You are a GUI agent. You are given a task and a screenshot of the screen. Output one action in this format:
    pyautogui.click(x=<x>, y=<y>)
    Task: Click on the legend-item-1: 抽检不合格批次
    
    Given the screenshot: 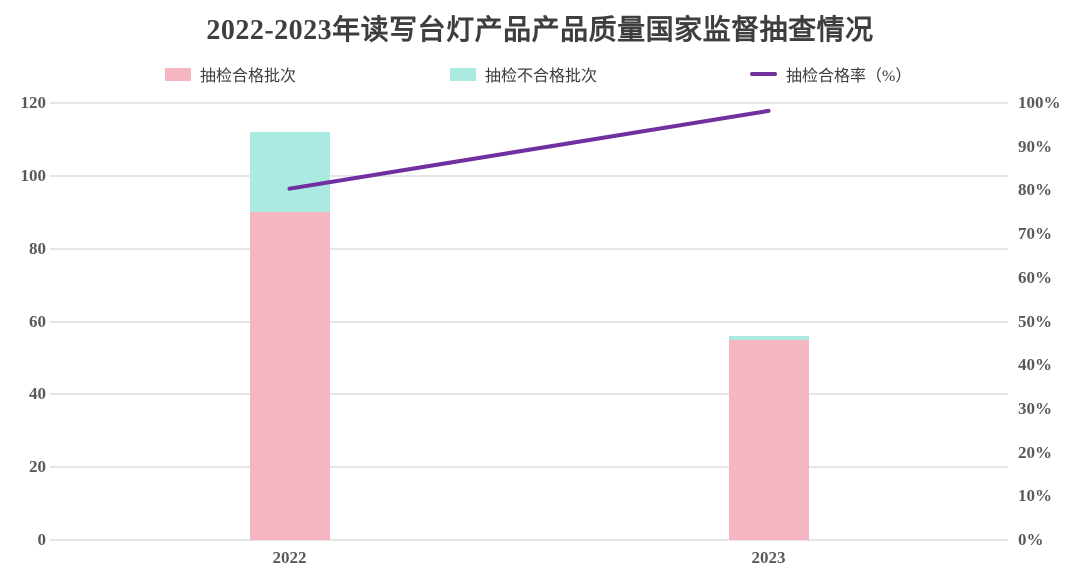 What is the action you would take?
    pyautogui.click(x=523, y=74)
    